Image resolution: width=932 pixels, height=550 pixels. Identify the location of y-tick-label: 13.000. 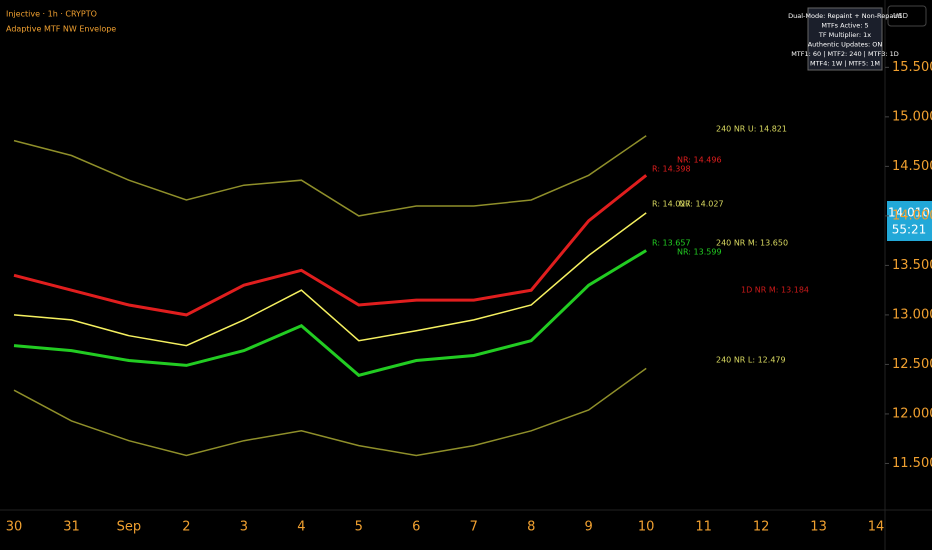
(912, 314).